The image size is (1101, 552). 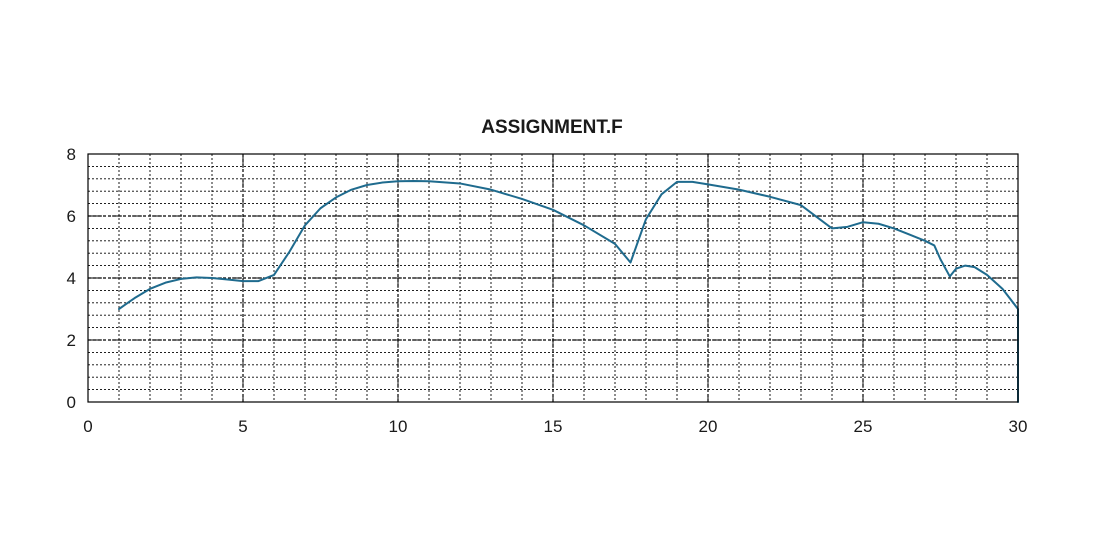 I want to click on x-tick-label: 30, so click(x=1018, y=426).